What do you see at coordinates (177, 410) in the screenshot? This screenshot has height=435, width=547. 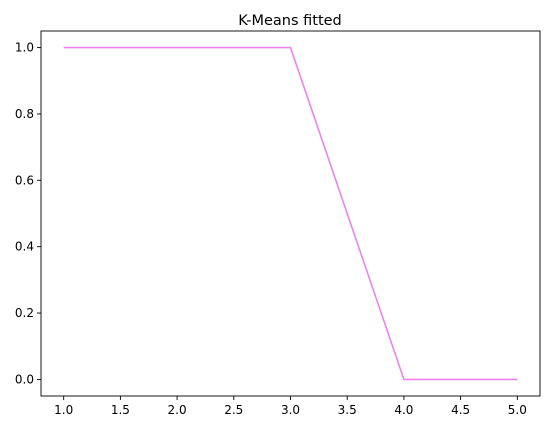 I see `x-tick-label: 2.0` at bounding box center [177, 410].